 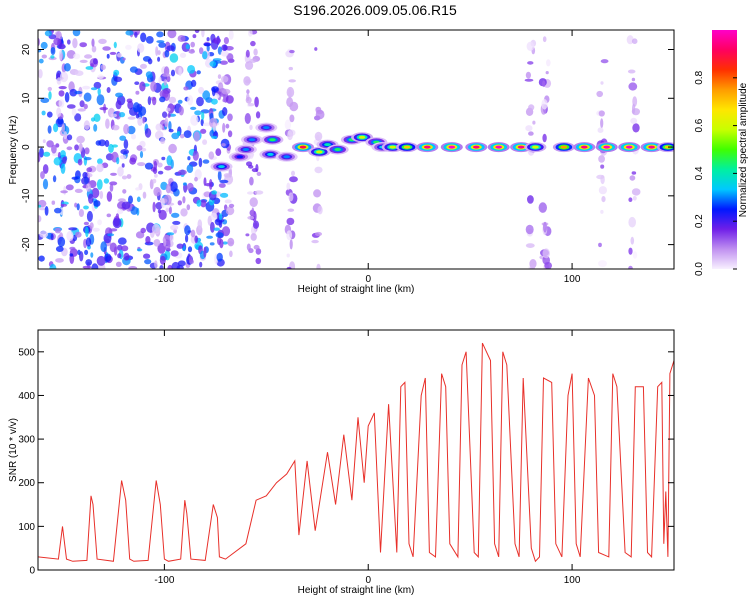 What do you see at coordinates (26, 440) in the screenshot?
I see `y-tick-label: 300` at bounding box center [26, 440].